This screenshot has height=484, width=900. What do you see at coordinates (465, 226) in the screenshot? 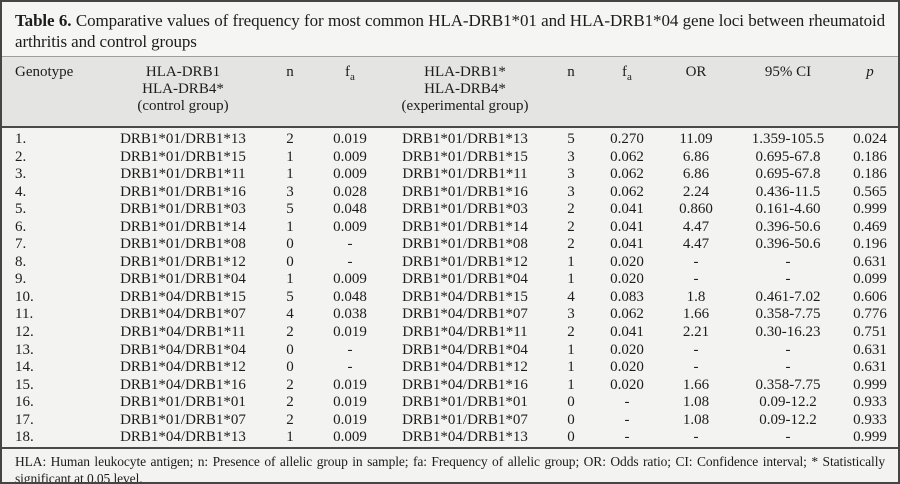
I see `cell-experimental-genotype: DRB1*01/DRB1*14` at bounding box center [465, 226].